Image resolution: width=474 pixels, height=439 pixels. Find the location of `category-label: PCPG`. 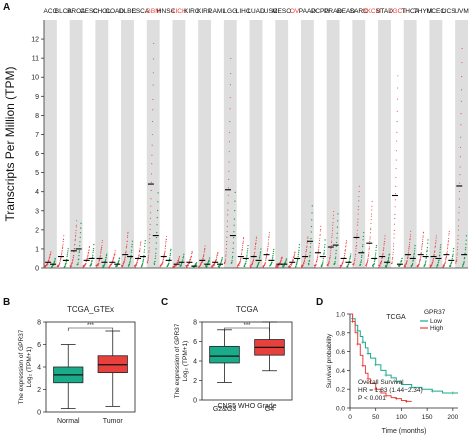

category-label: PCPG is located at coordinates (320, 11).